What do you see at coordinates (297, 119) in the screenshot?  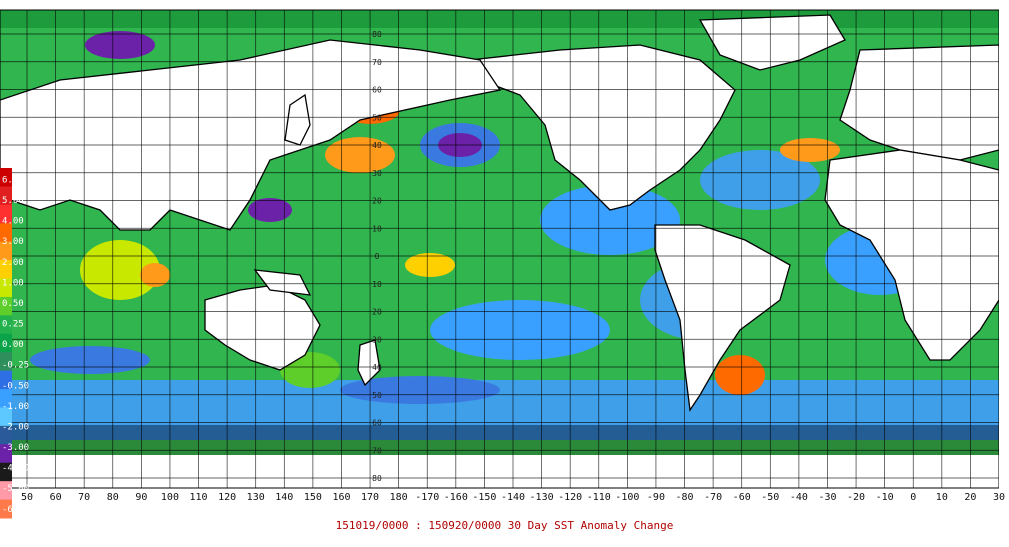 I see `japan` at bounding box center [297, 119].